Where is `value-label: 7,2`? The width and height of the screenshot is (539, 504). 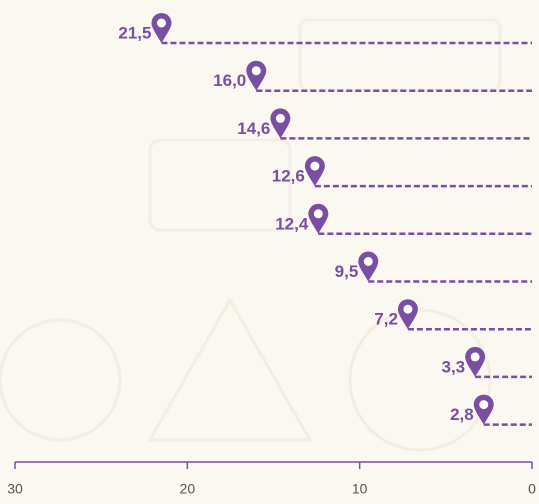
value-label: 7,2 is located at coordinates (386, 319).